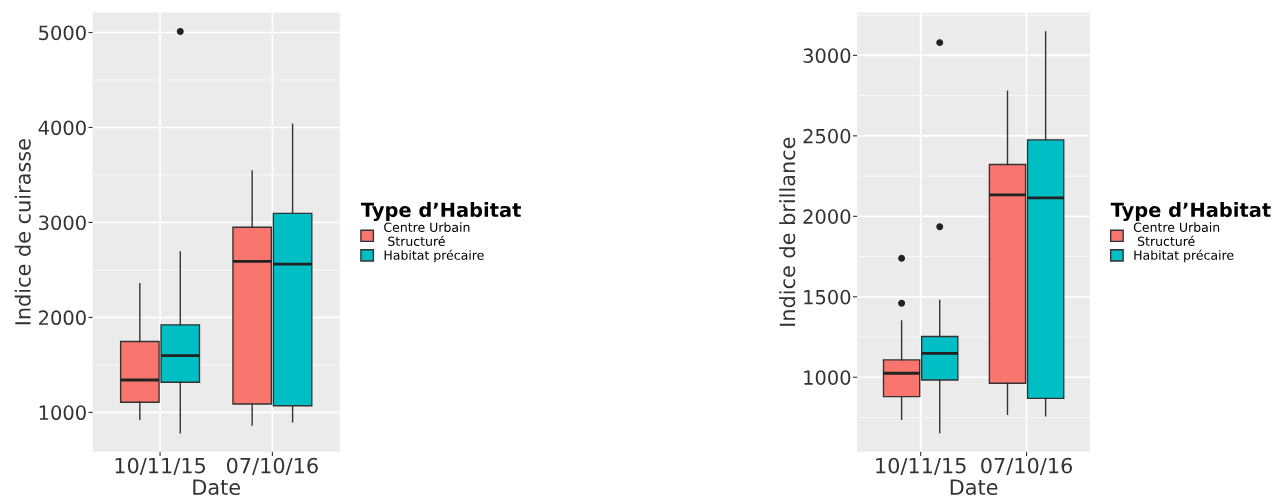  I want to click on y-axis-title: Indice de cuirasse, so click(22, 232).